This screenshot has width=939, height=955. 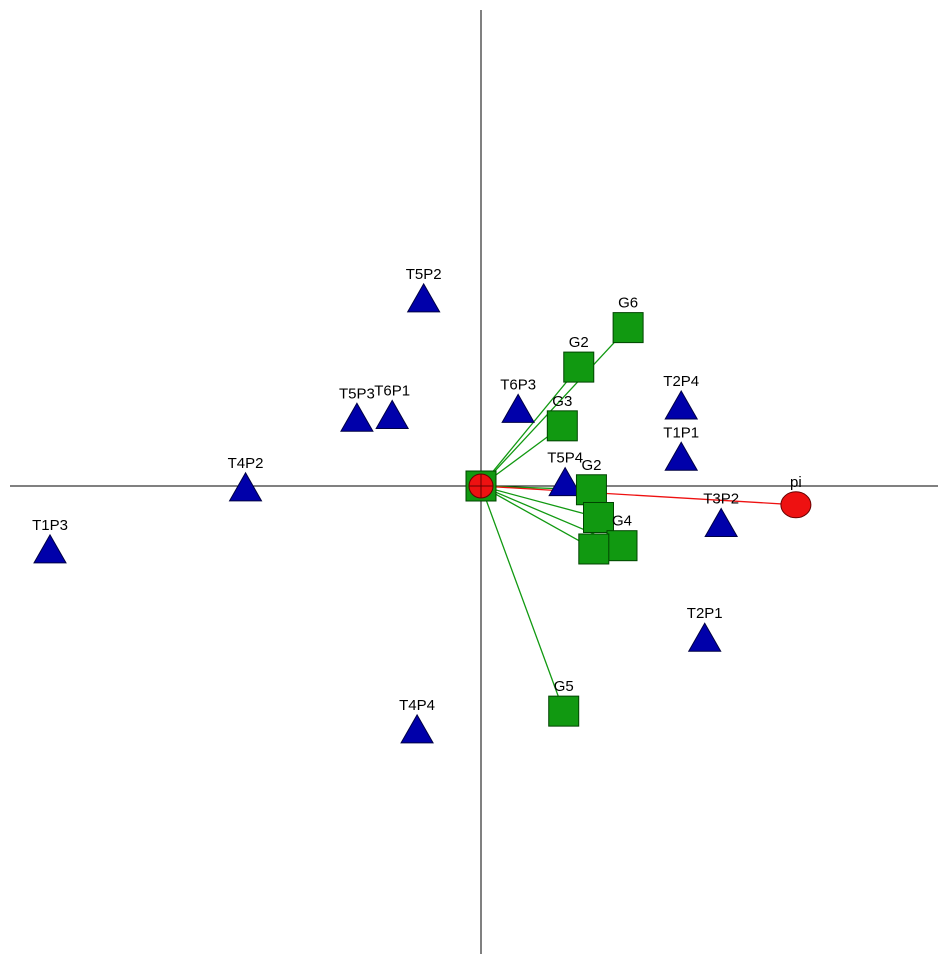 What do you see at coordinates (357, 393) in the screenshot?
I see `point-label-t5p3-2: T5P3` at bounding box center [357, 393].